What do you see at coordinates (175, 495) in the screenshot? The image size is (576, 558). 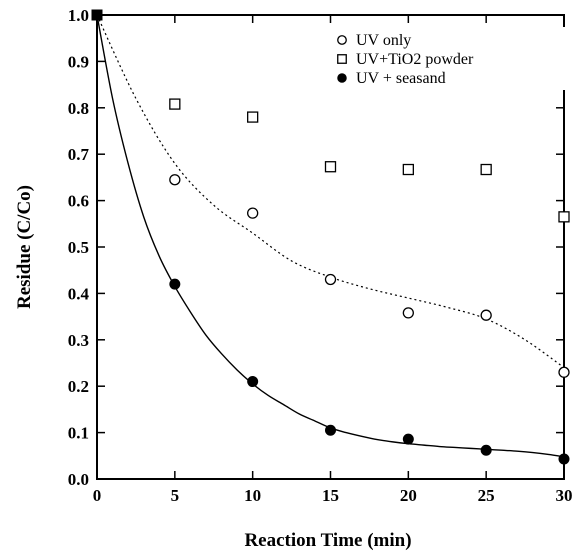 I see `x-tick-label: 5` at bounding box center [175, 495].